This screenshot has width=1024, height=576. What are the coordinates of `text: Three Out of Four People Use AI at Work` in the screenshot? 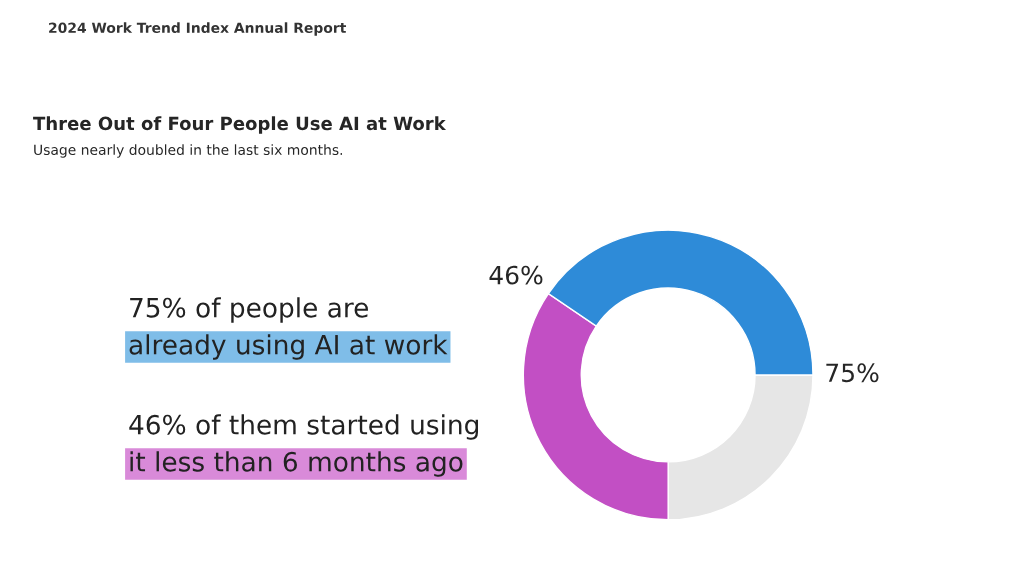 It's located at (240, 125).